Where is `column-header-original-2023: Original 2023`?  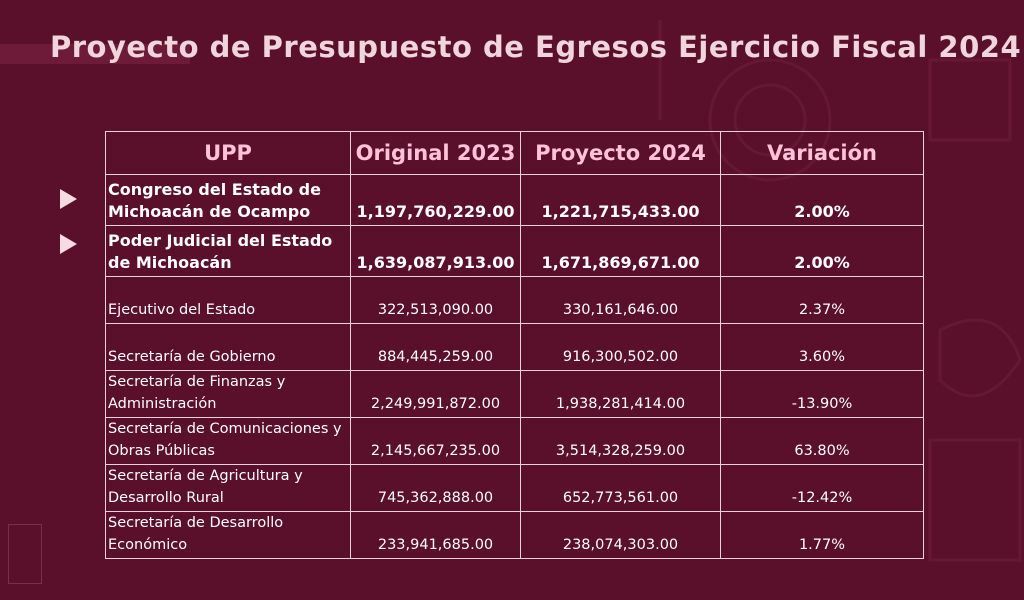 column-header-original-2023: Original 2023 is located at coordinates (435, 153).